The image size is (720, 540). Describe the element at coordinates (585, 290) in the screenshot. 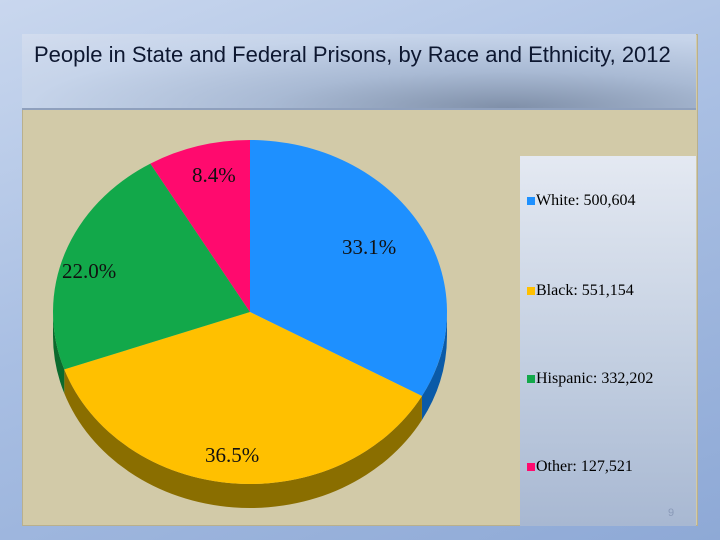

I see `legend-label-black: Black: 551,154` at that location.